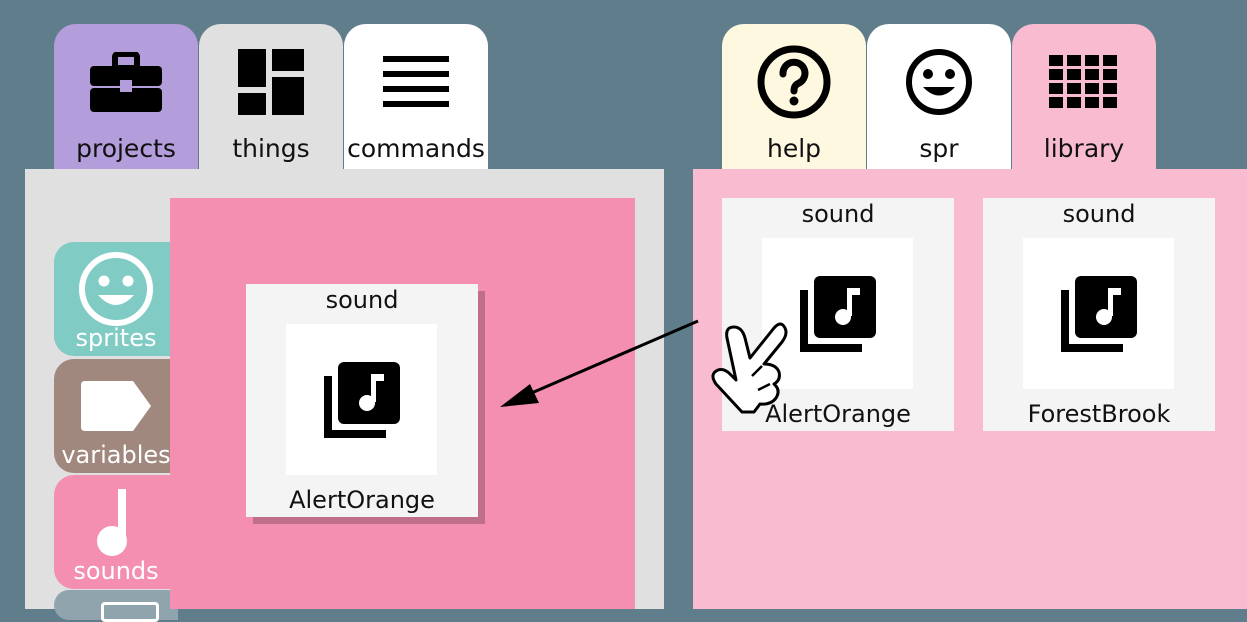 The image size is (1247, 622). What do you see at coordinates (116, 455) in the screenshot?
I see `category-label: variables` at bounding box center [116, 455].